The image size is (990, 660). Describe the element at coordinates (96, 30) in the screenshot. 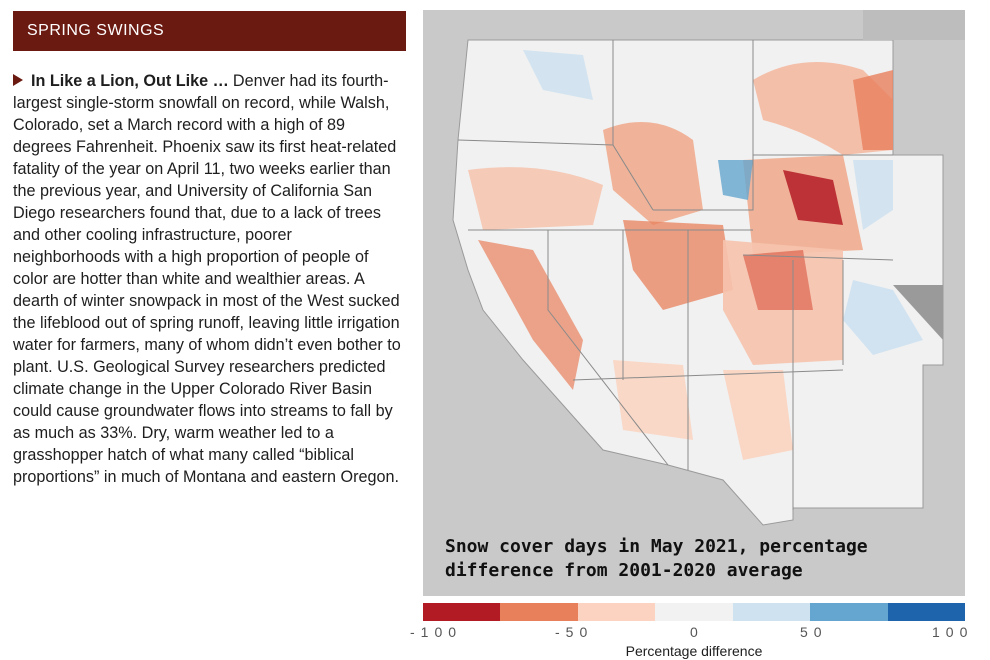

I see `section-title: SPRING SWINGS` at that location.